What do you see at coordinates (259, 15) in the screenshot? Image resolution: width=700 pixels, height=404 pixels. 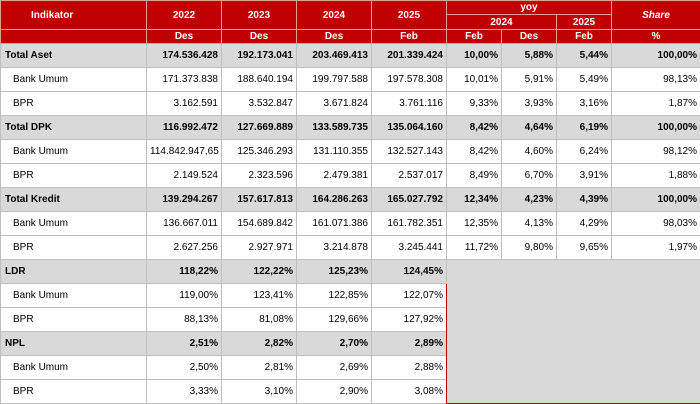 I see `header-year-2023: 2023` at bounding box center [259, 15].